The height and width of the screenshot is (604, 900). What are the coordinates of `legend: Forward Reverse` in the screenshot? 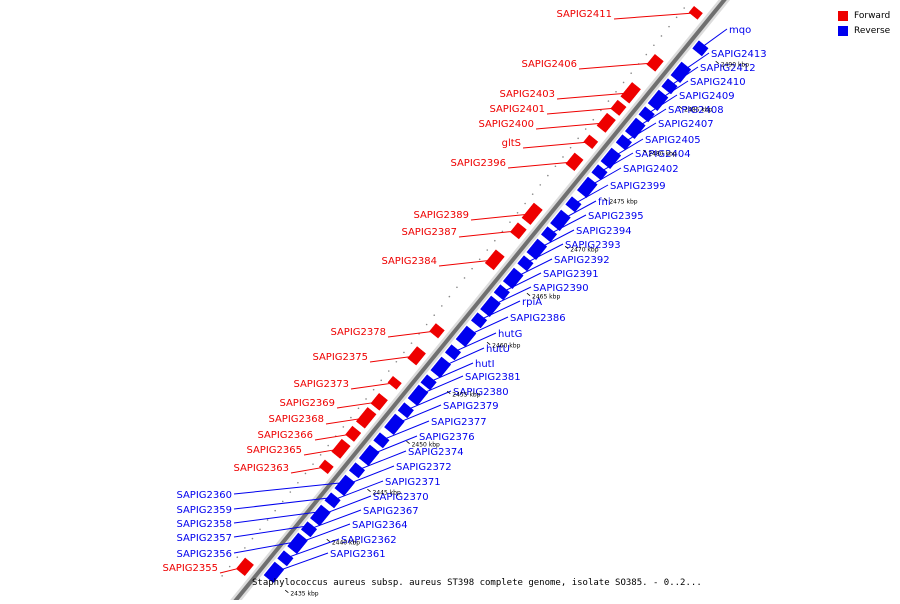 It's located at (864, 23).